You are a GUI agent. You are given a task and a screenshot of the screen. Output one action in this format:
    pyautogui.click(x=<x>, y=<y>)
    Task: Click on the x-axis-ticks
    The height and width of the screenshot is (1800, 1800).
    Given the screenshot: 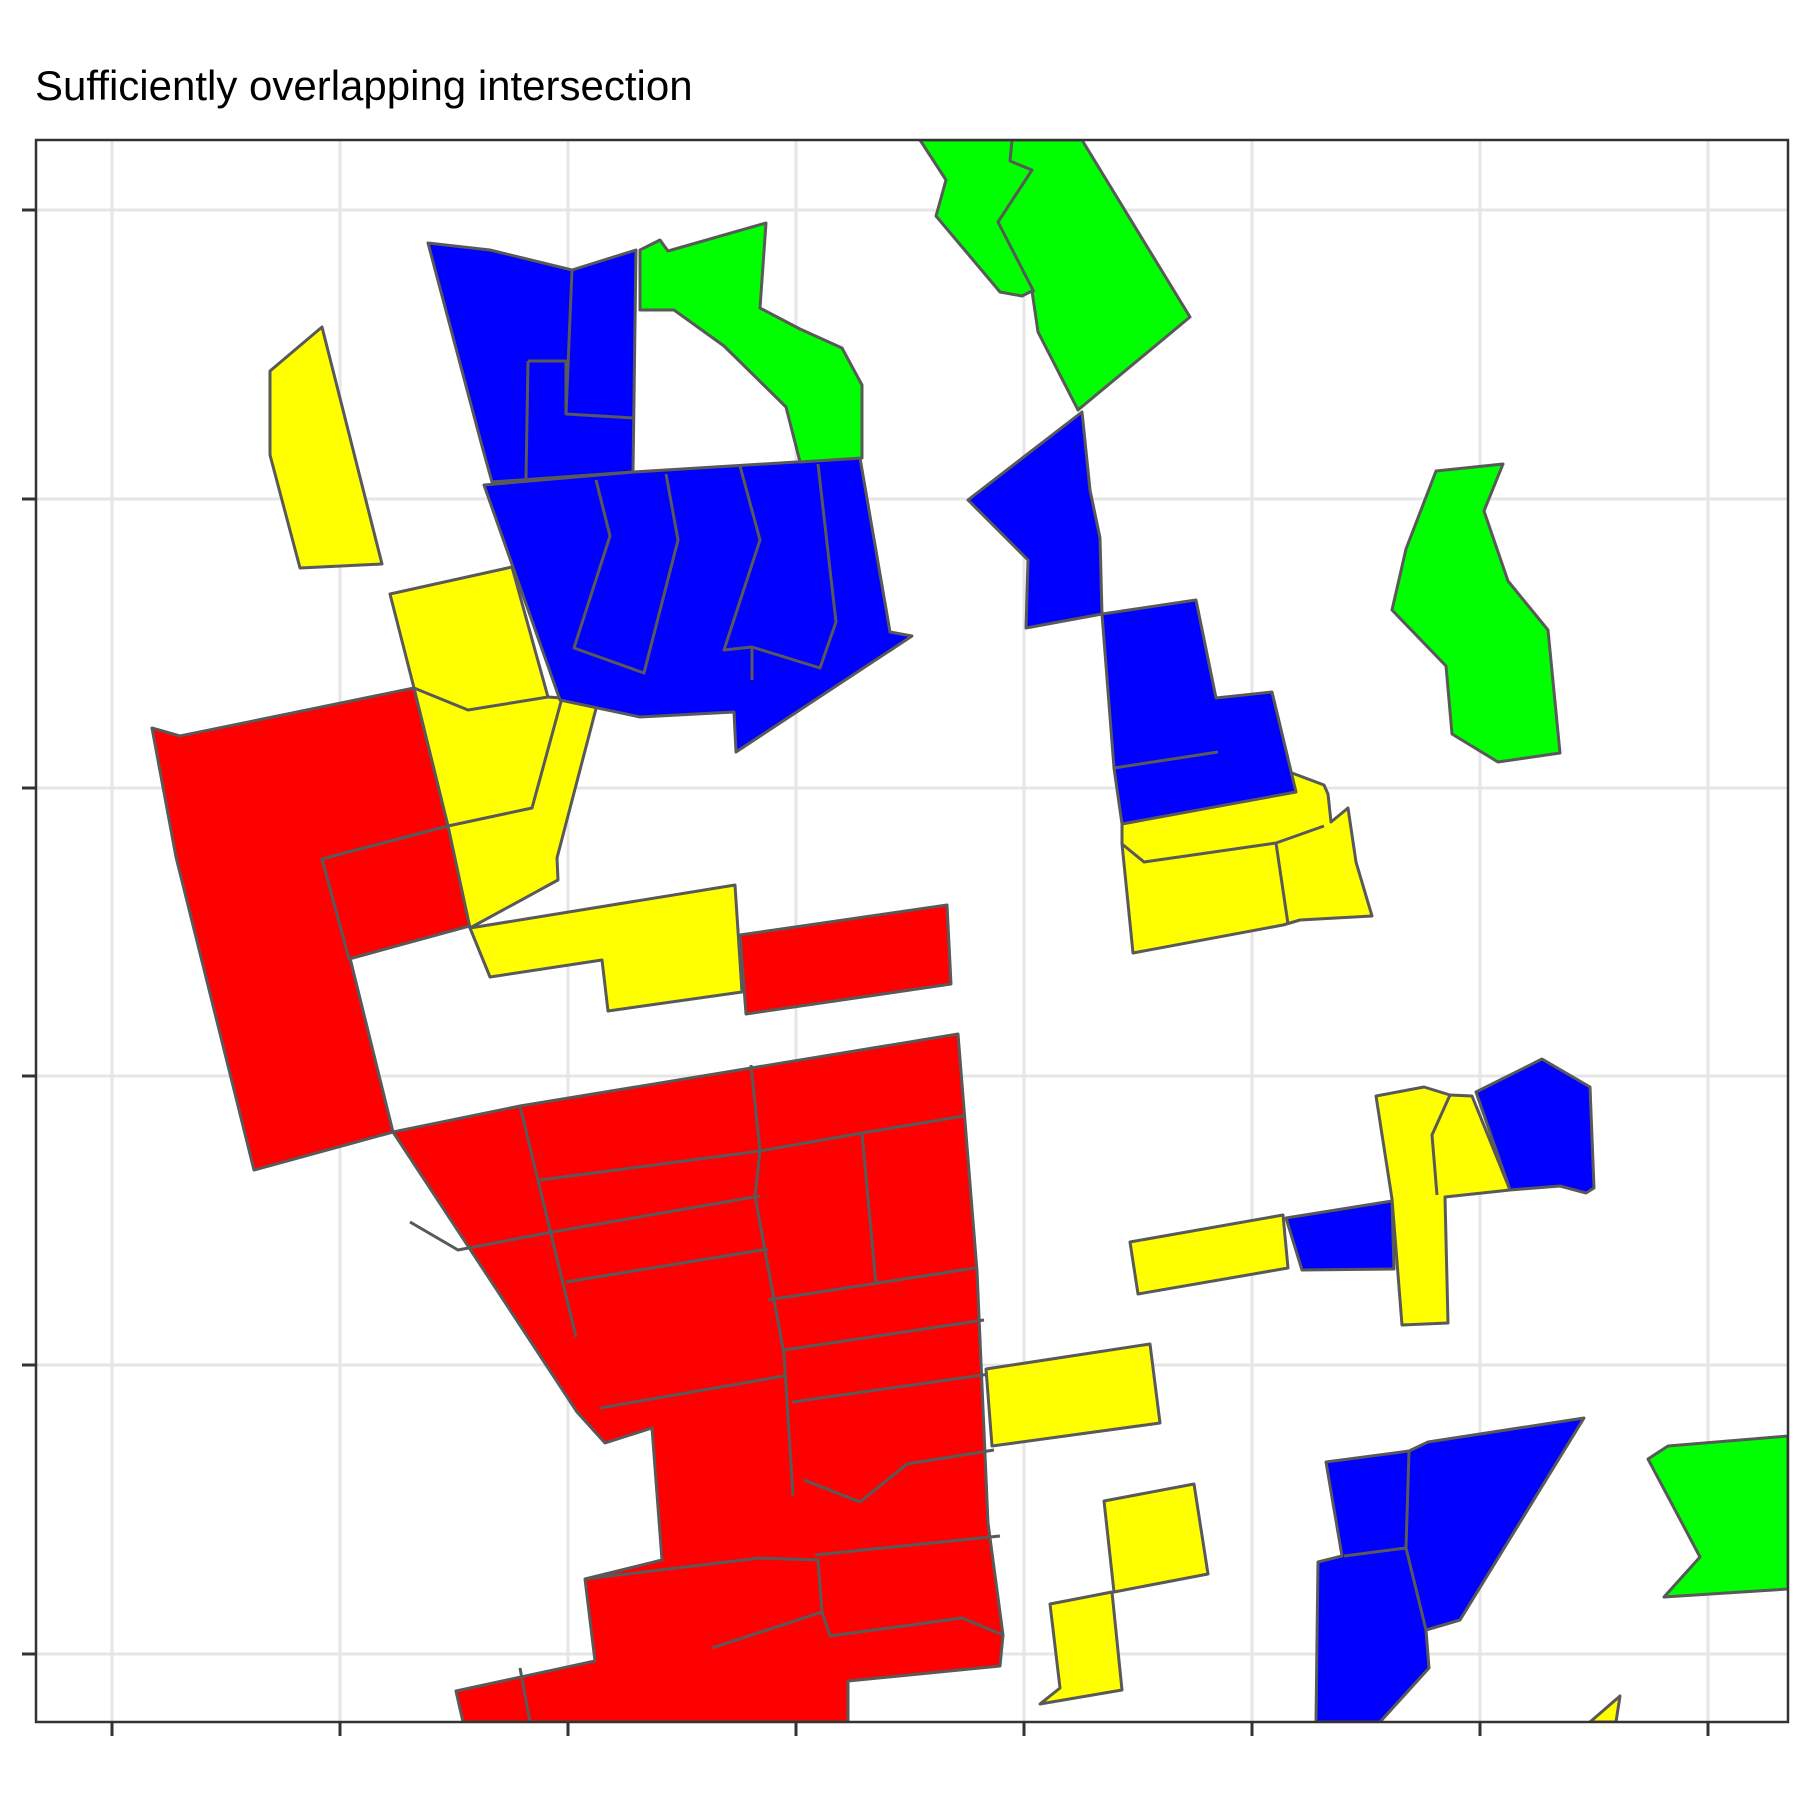 What is the action you would take?
    pyautogui.click(x=910, y=1729)
    